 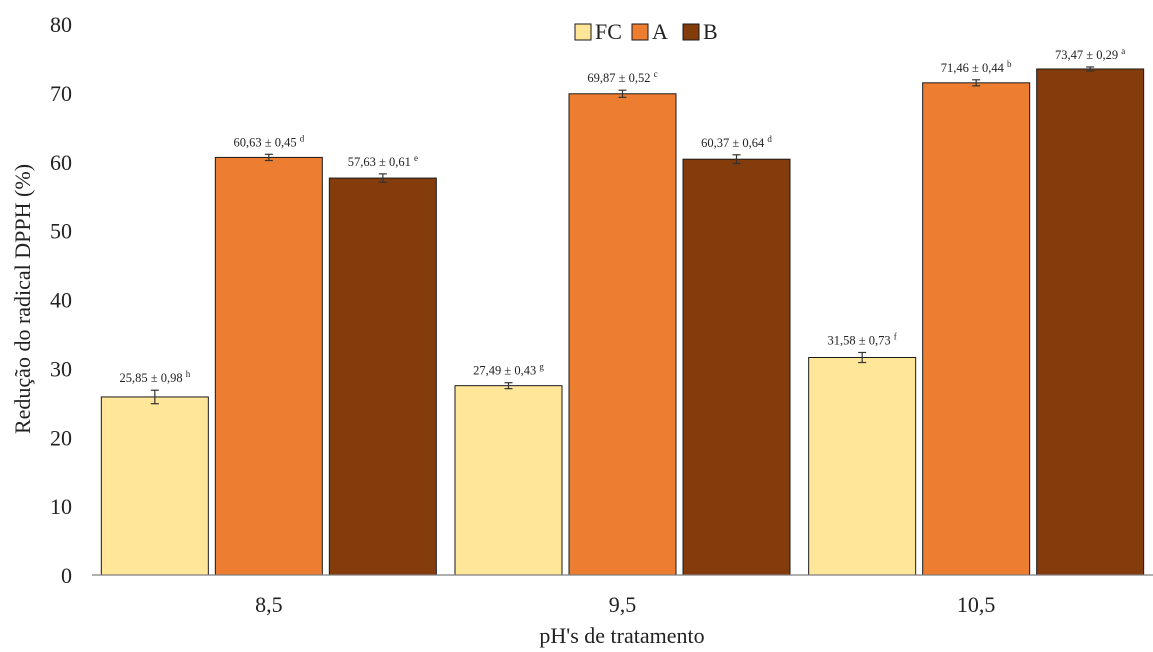 I want to click on x-tick-label: 9,5, so click(x=623, y=604).